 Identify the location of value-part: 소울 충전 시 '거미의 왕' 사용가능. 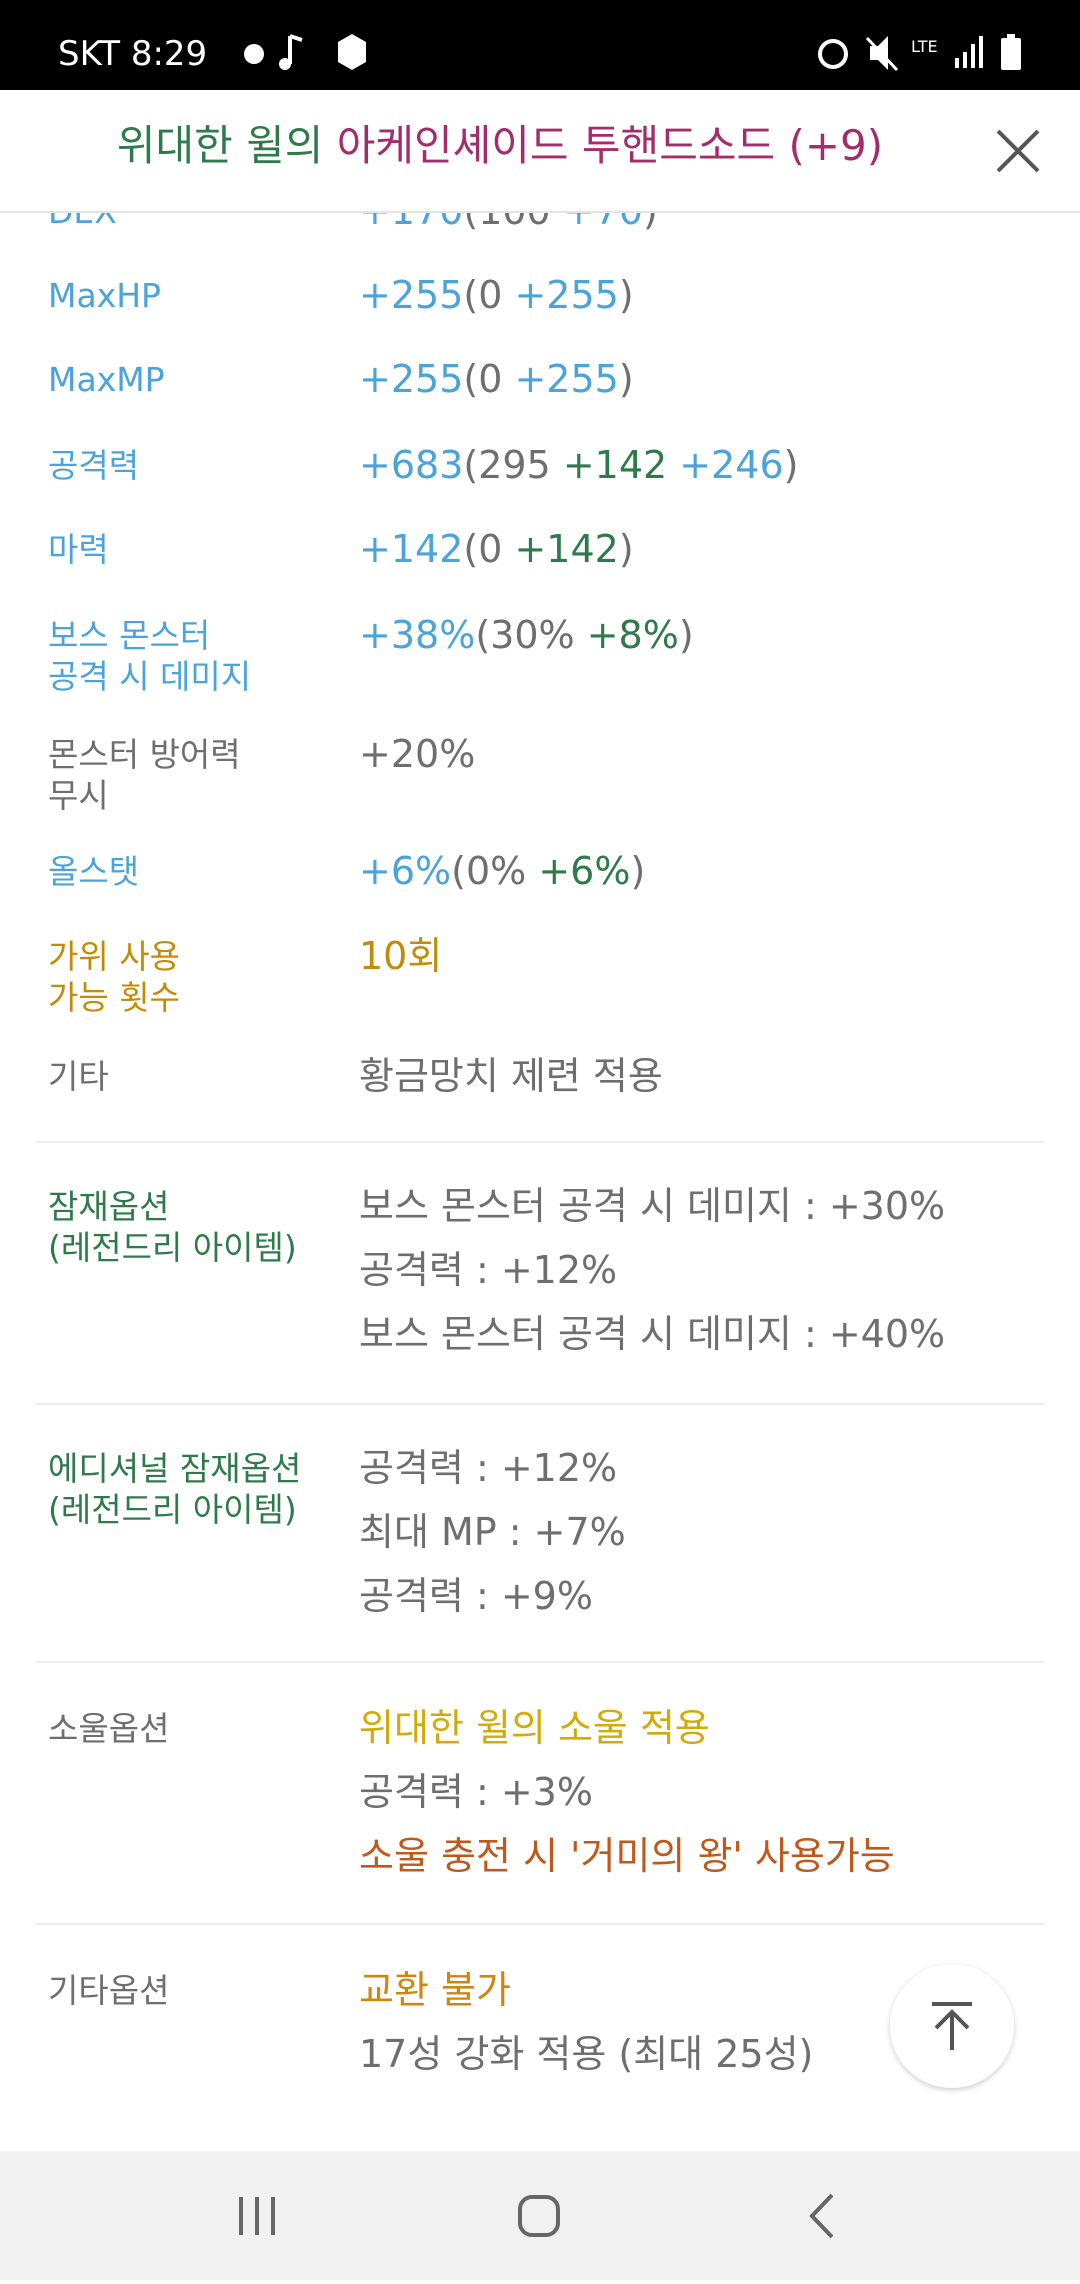
(627, 1856).